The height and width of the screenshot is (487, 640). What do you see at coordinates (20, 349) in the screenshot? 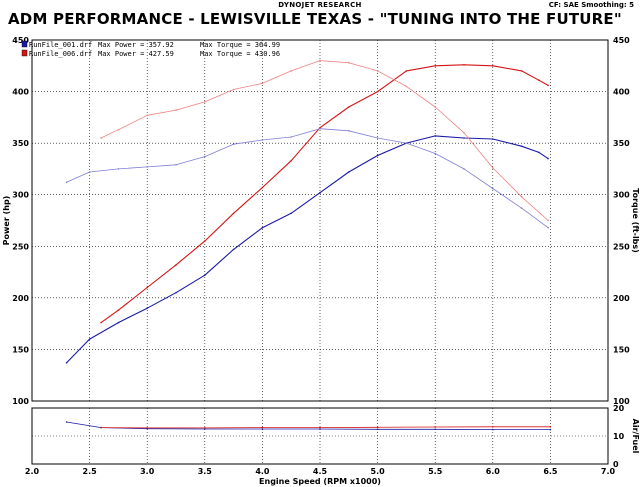
I see `y-tick-label: 150` at bounding box center [20, 349].